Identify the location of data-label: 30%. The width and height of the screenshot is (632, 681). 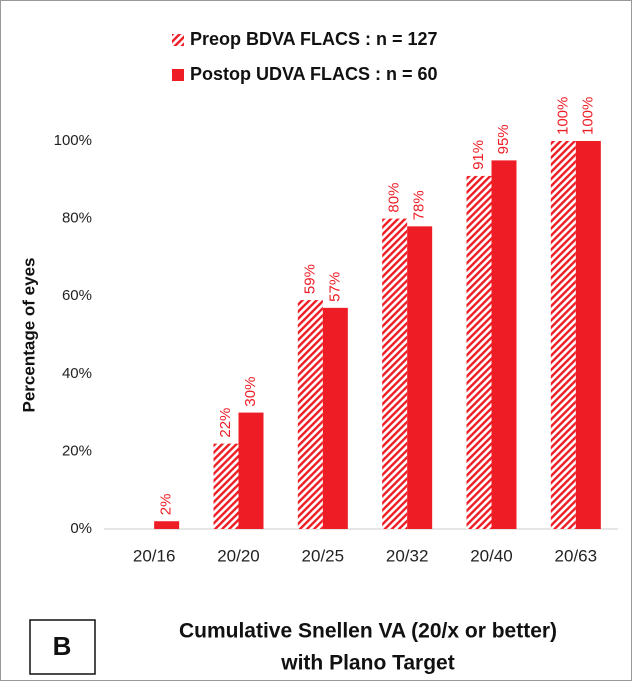
(250, 392).